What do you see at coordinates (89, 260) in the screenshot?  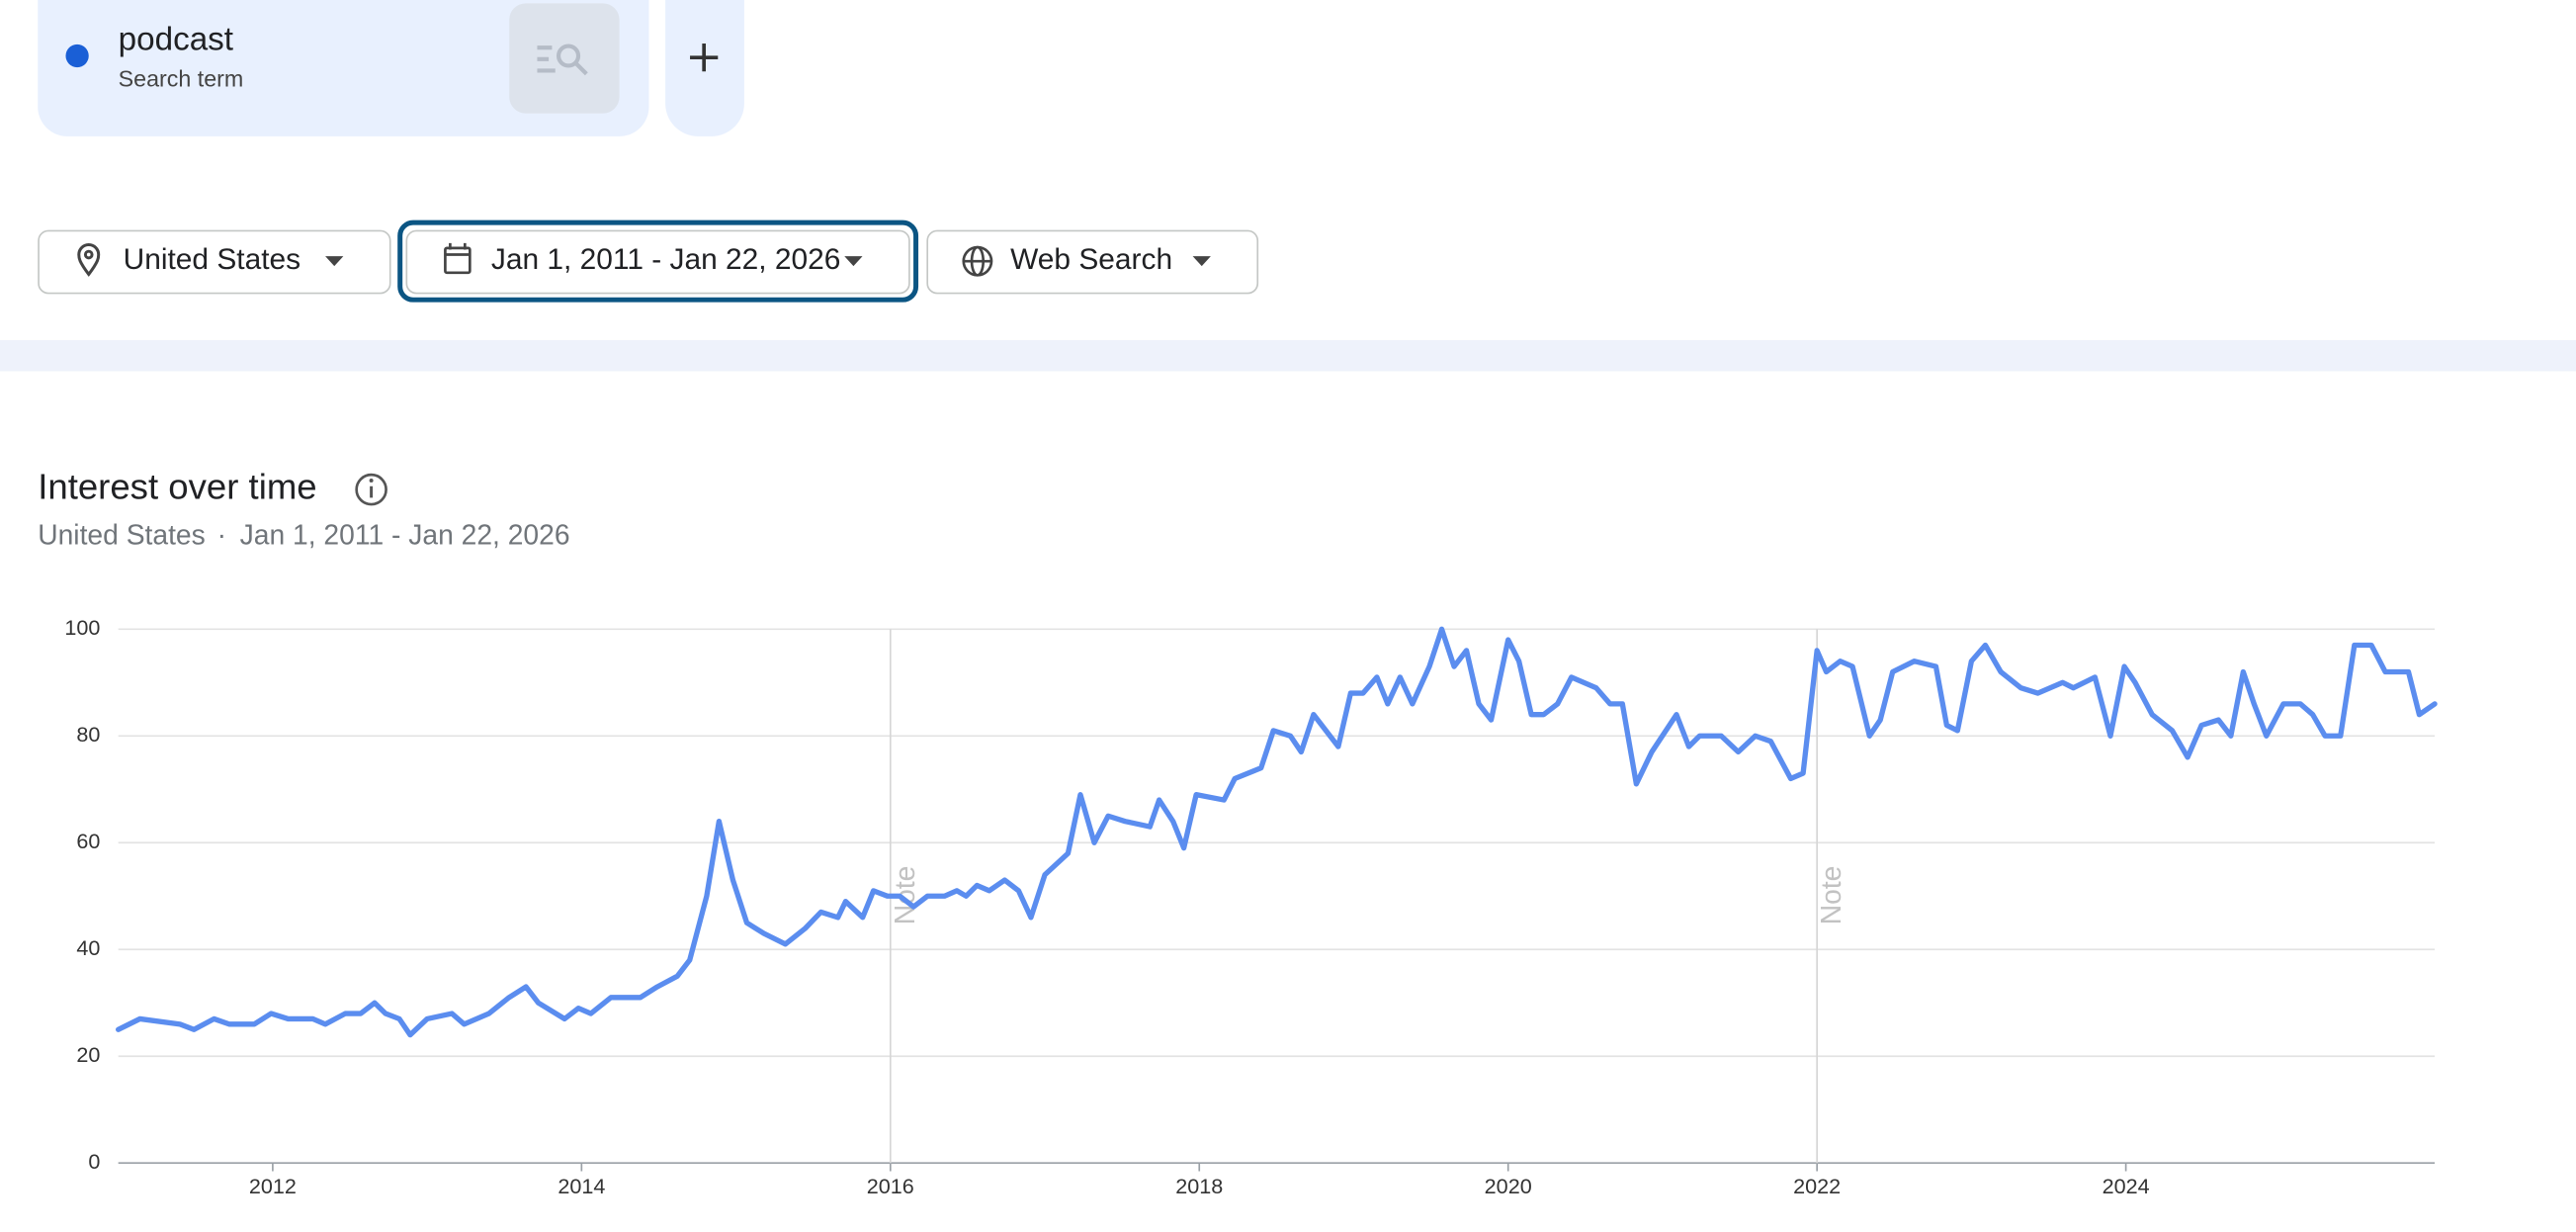 I see `pin-icon` at bounding box center [89, 260].